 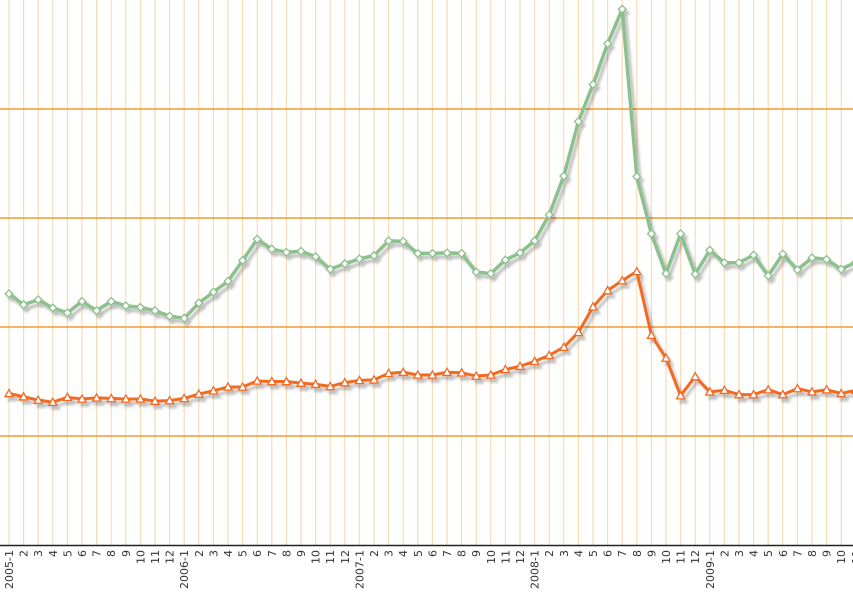 What do you see at coordinates (184, 569) in the screenshot?
I see `x-tick-label: 2006-1` at bounding box center [184, 569].